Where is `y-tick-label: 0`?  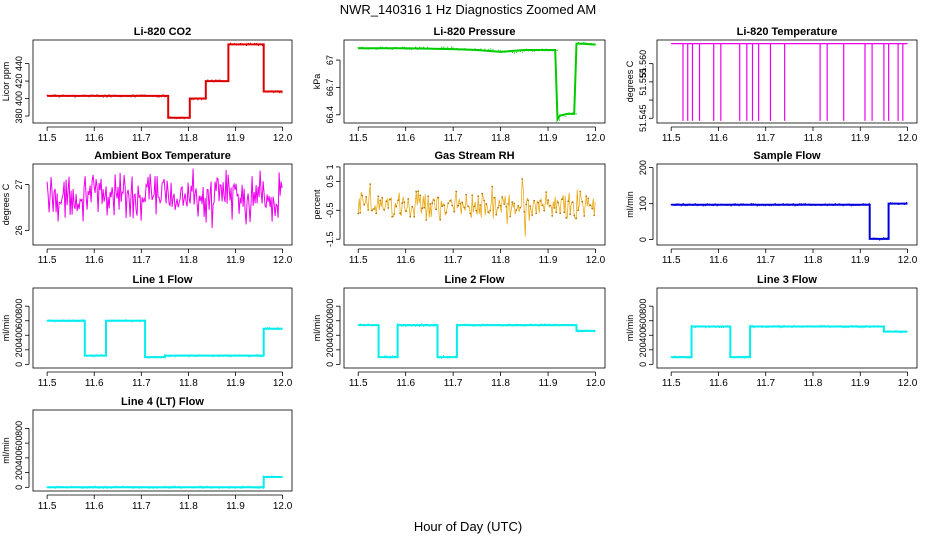
y-tick-label: 0 is located at coordinates (643, 239).